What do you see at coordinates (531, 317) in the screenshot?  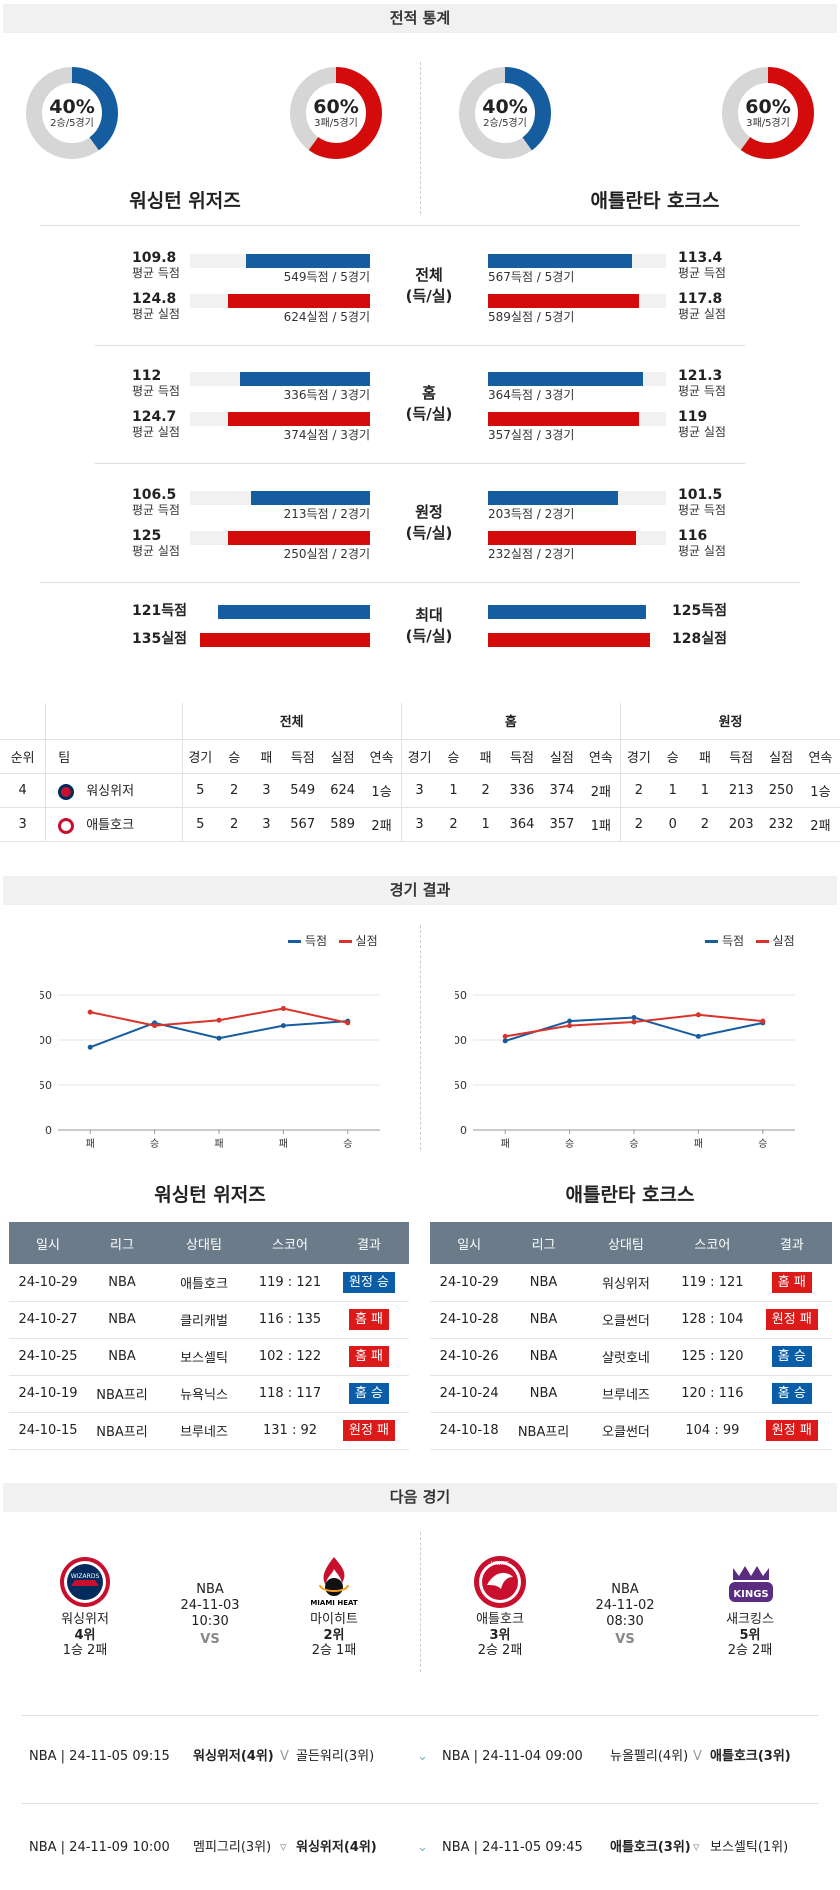 I see `right-lose-info: 589실점 / 5경기` at bounding box center [531, 317].